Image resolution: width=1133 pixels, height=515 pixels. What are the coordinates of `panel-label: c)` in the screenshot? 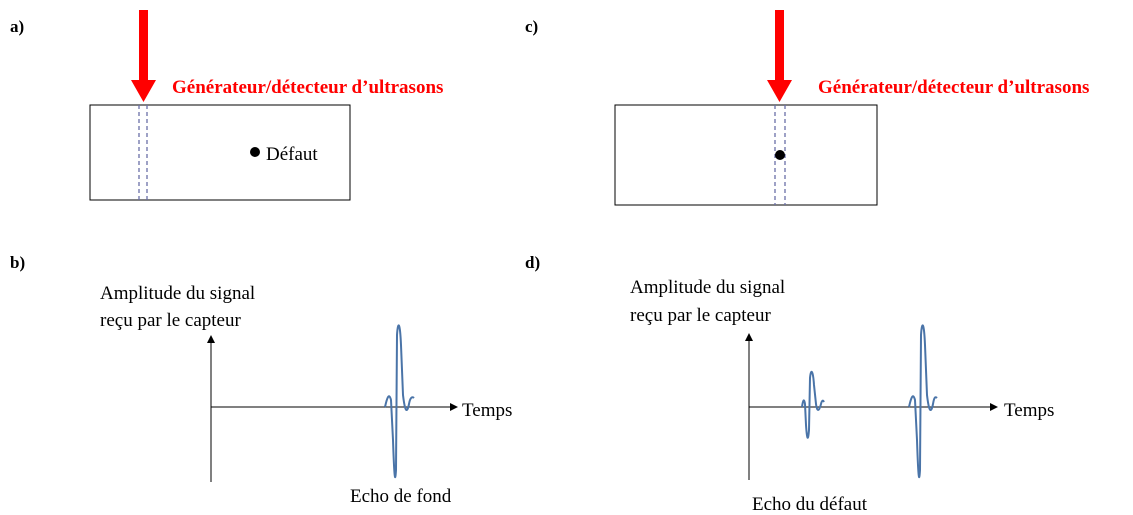 It's located at (531, 26).